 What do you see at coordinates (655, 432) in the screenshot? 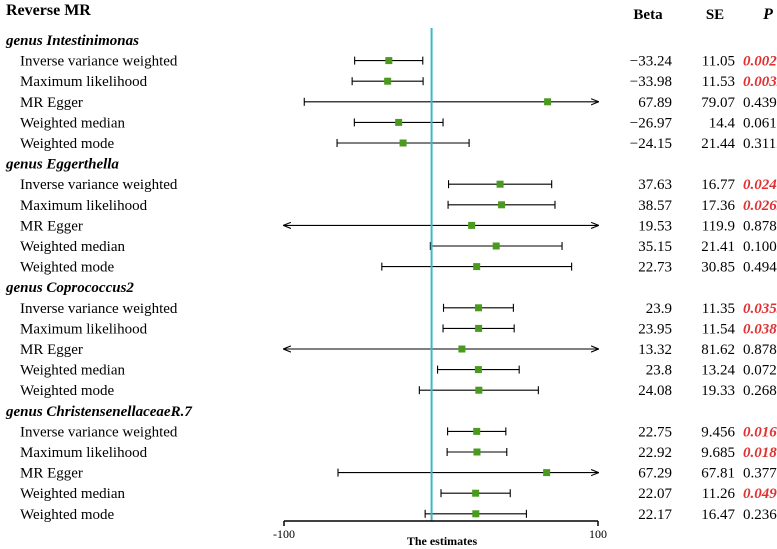
I see `beta-value: 22.75` at bounding box center [655, 432].